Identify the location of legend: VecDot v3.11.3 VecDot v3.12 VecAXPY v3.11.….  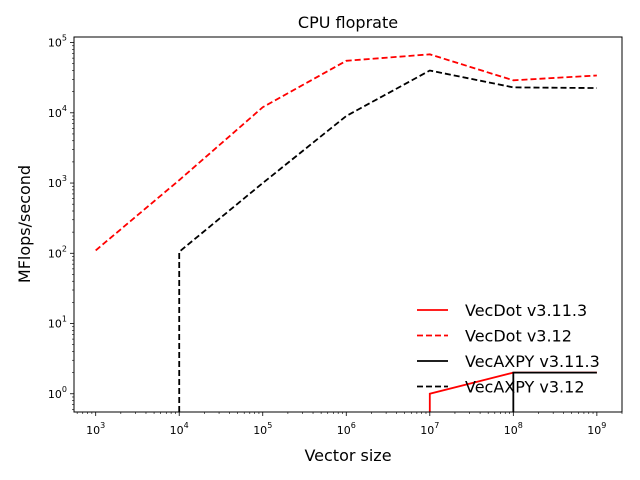
(508, 349).